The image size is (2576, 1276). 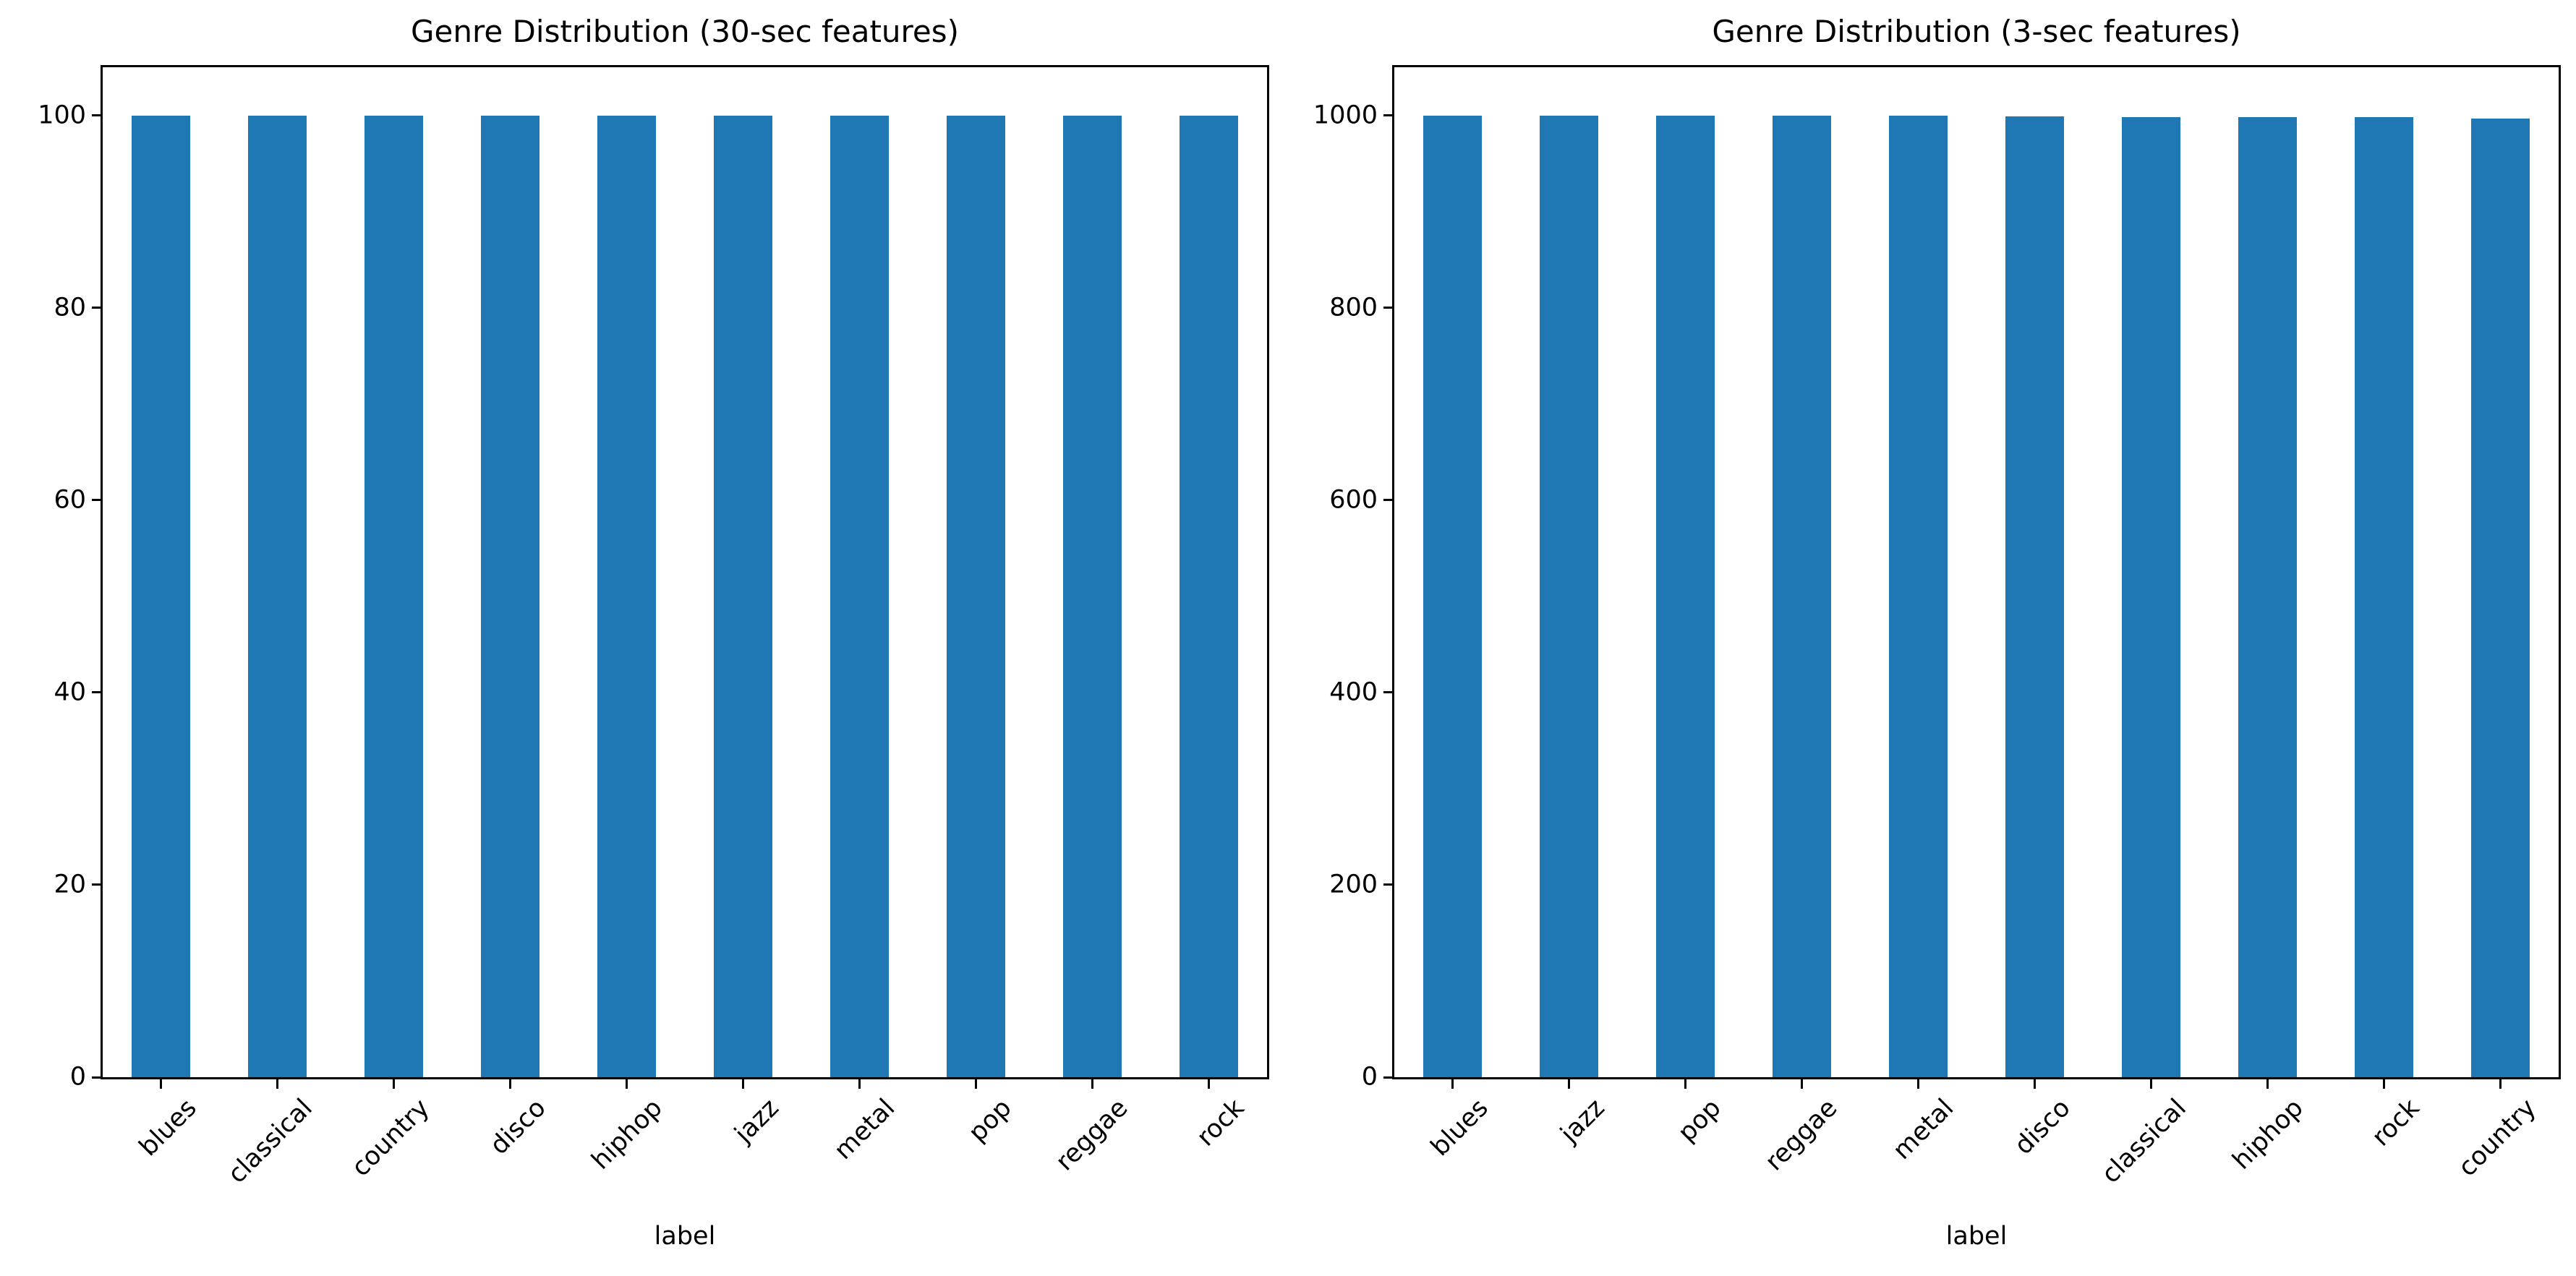 I want to click on y-tick-label: 200, so click(x=1353, y=884).